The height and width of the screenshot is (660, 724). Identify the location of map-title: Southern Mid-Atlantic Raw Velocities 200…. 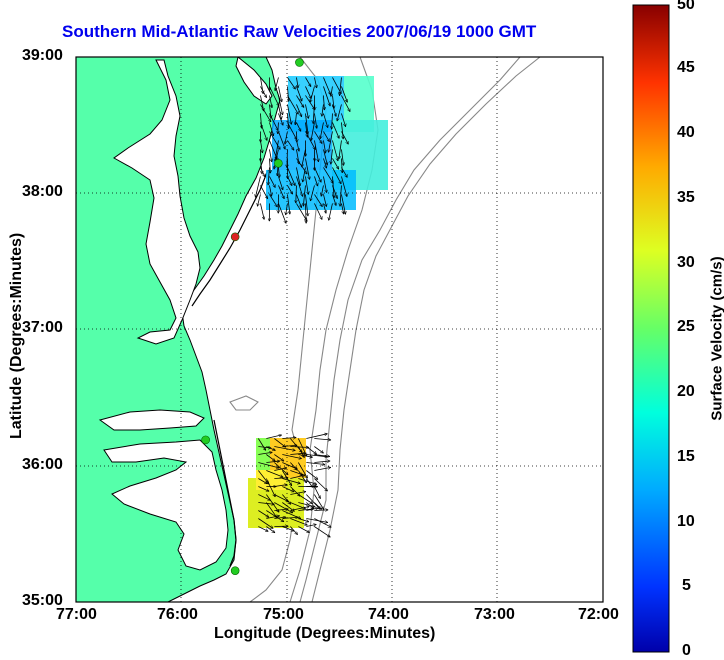
(299, 32).